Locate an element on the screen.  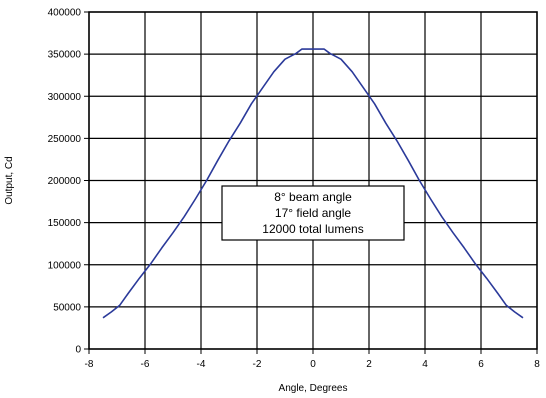
y-tick-label: 400000 is located at coordinates (65, 13).